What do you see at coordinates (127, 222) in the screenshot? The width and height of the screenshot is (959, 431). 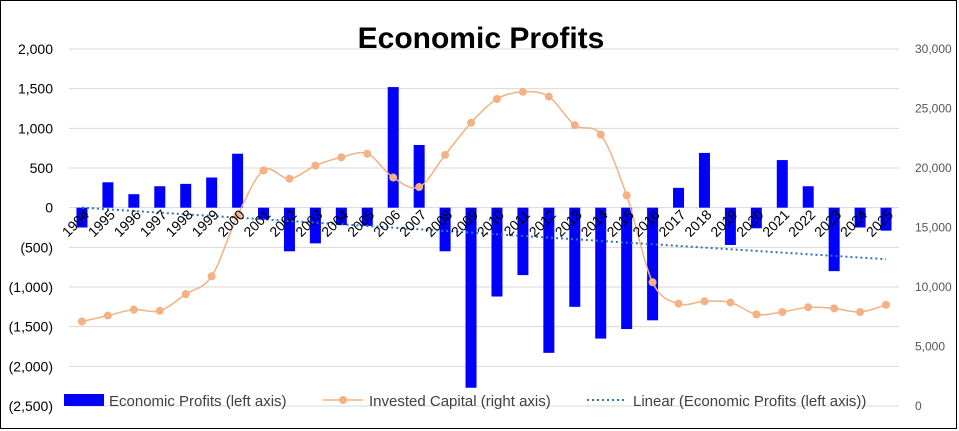 I see `x-tick-label: 1996` at bounding box center [127, 222].